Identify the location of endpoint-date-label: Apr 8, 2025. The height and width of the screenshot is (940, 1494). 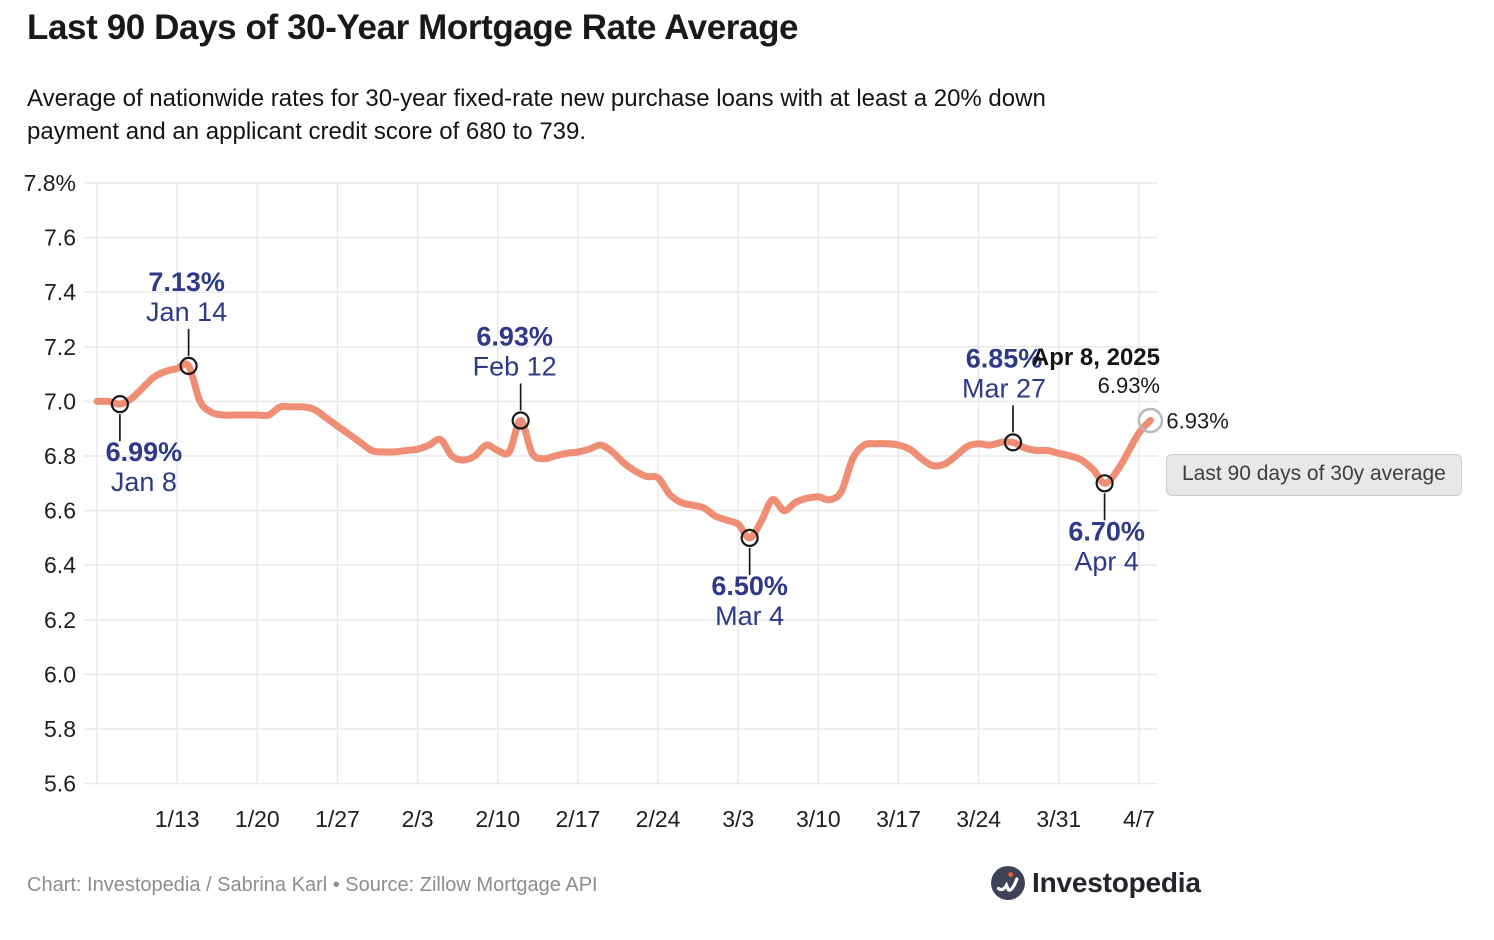
(1096, 357).